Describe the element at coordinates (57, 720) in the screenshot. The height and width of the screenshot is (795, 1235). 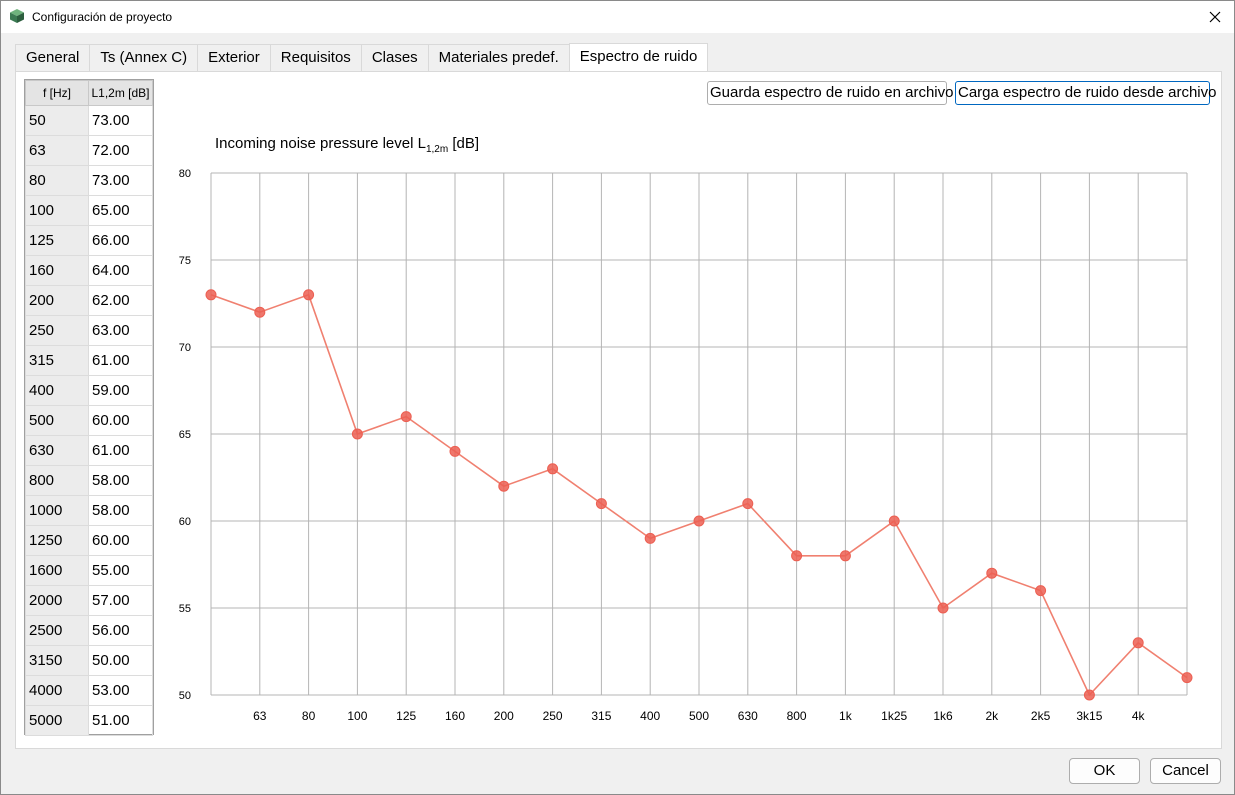
I see `frequency-cell: 5000` at that location.